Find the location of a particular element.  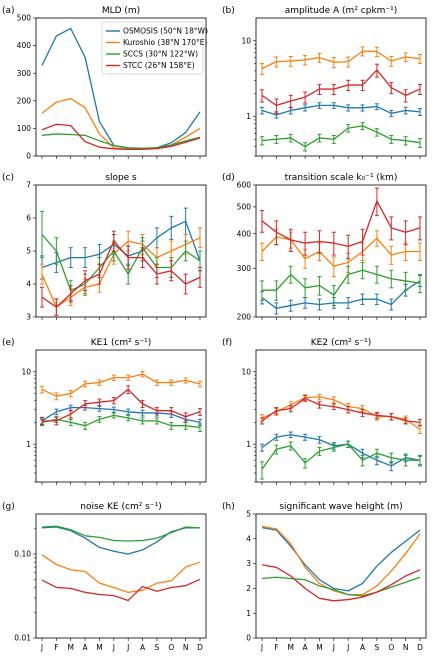

panel-title: KE2 (cm² s⁻¹) is located at coordinates (341, 343).